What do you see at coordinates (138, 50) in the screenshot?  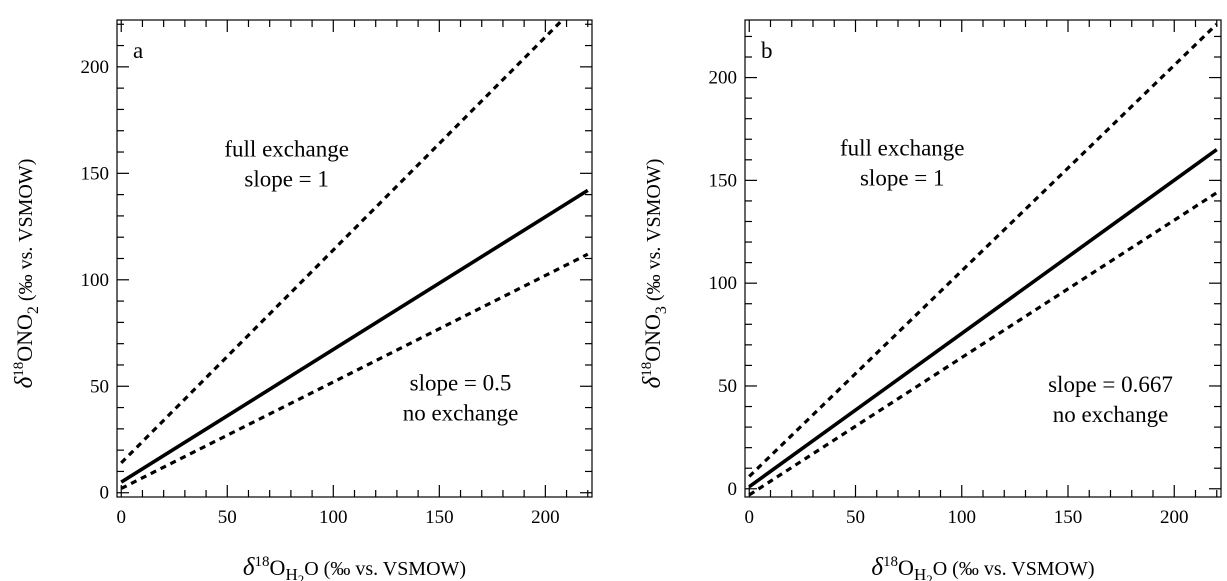 I see `panel-label: a` at bounding box center [138, 50].